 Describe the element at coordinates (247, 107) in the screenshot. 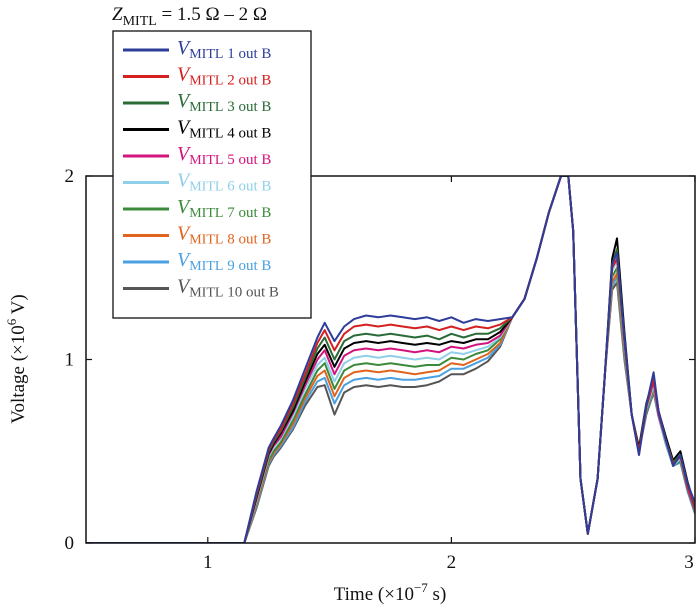

I see `legend-label-text: 3 out B` at that location.